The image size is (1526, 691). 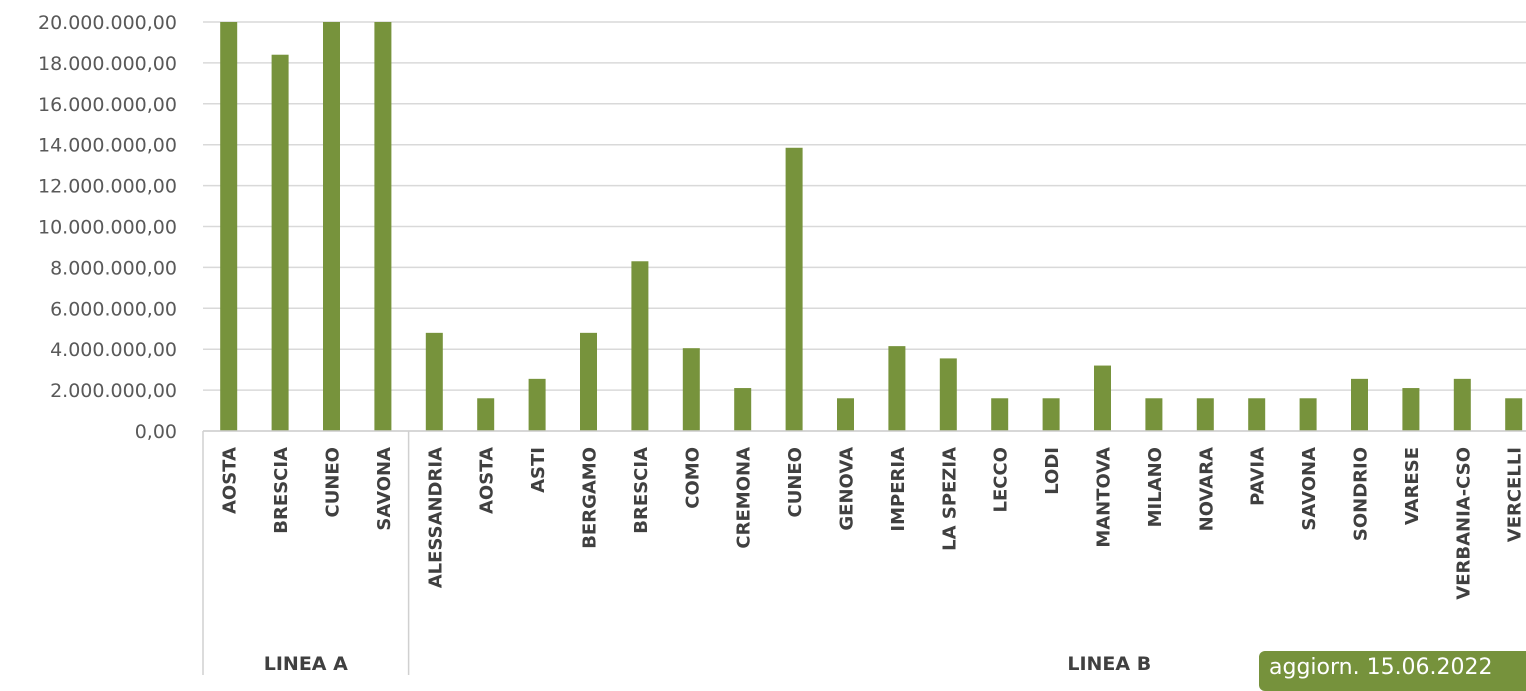 What do you see at coordinates (744, 498) in the screenshot?
I see `x-category-label: CREMONA` at bounding box center [744, 498].